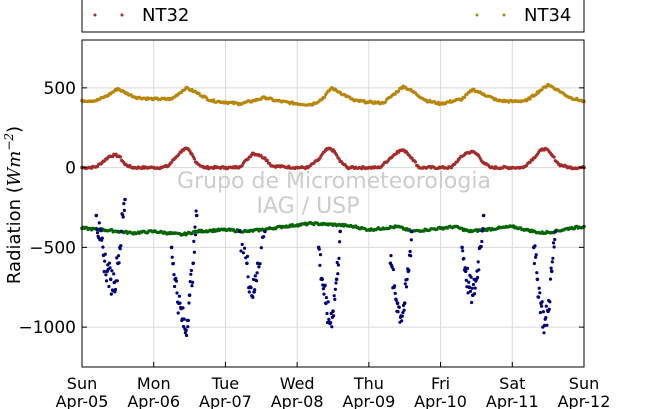 The height and width of the screenshot is (409, 650). What do you see at coordinates (13, 205) in the screenshot?
I see `y-axis-label: Radiation (Wm−2)` at bounding box center [13, 205].